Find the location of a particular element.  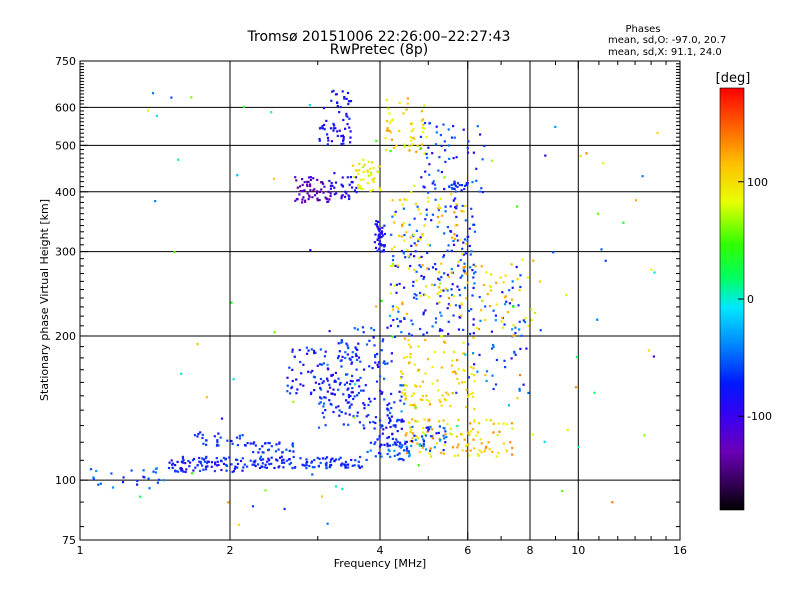

chart-subtitle: RwPretec (8p) is located at coordinates (379, 50).